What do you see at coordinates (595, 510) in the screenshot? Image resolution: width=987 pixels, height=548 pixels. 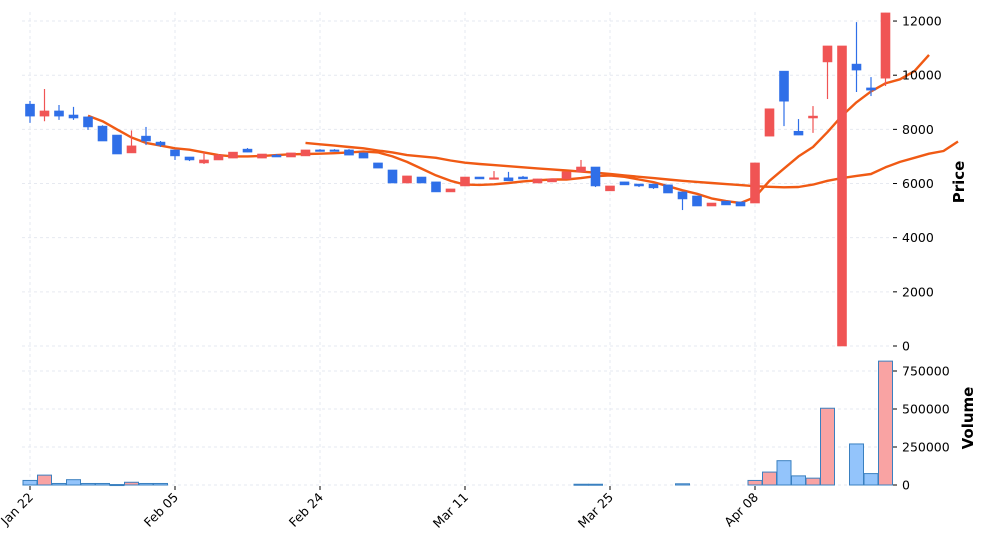 I see `date-tick-label: Mar 25` at bounding box center [595, 510].